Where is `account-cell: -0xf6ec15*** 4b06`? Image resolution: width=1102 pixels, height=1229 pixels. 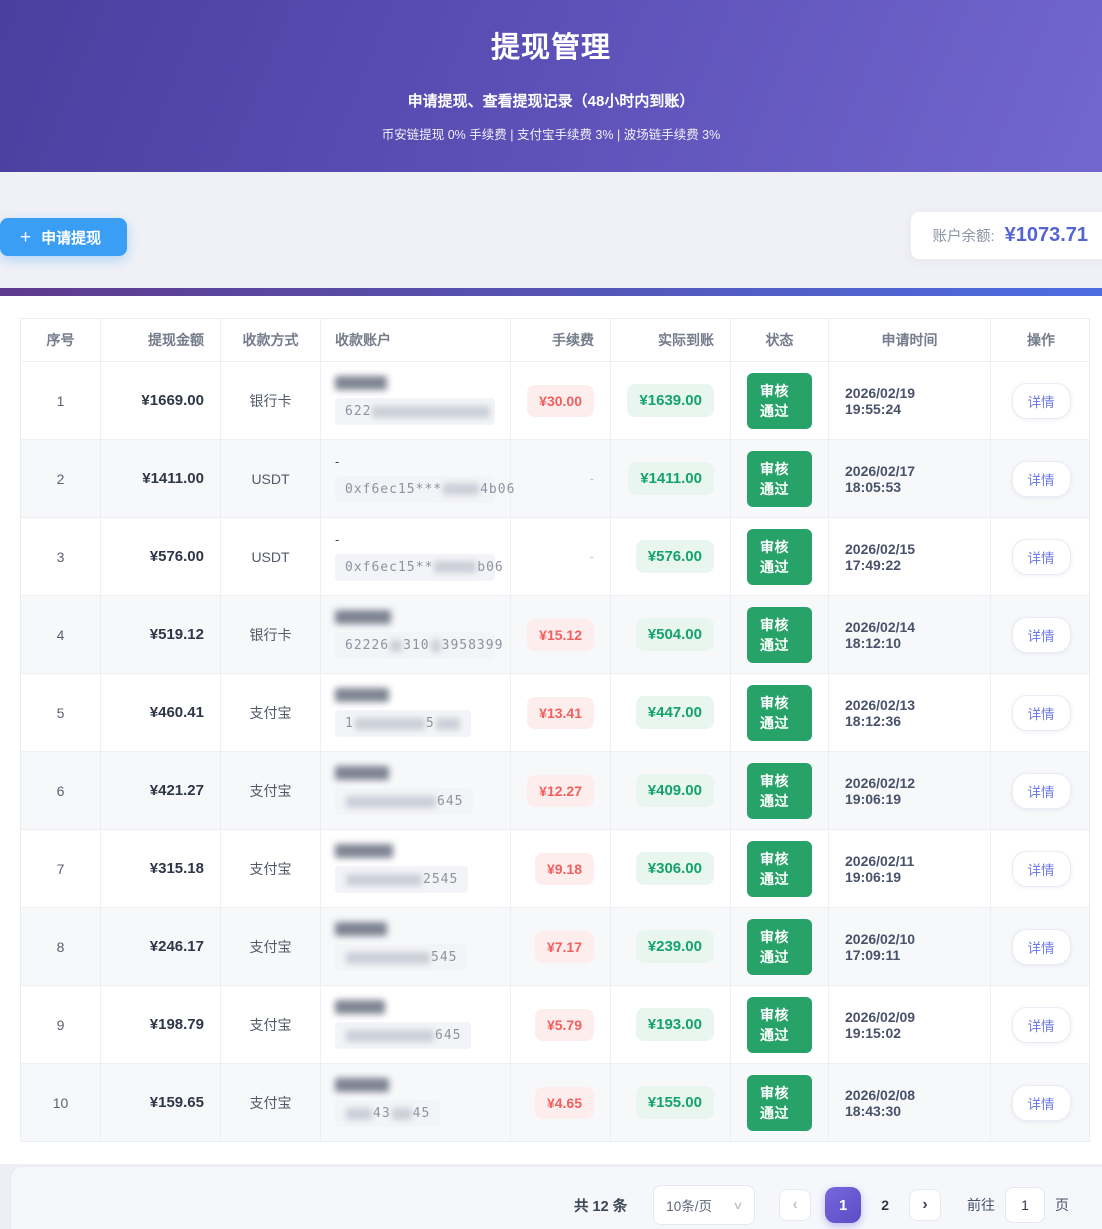 account-cell: -0xf6ec15*** 4b06 is located at coordinates (417, 478).